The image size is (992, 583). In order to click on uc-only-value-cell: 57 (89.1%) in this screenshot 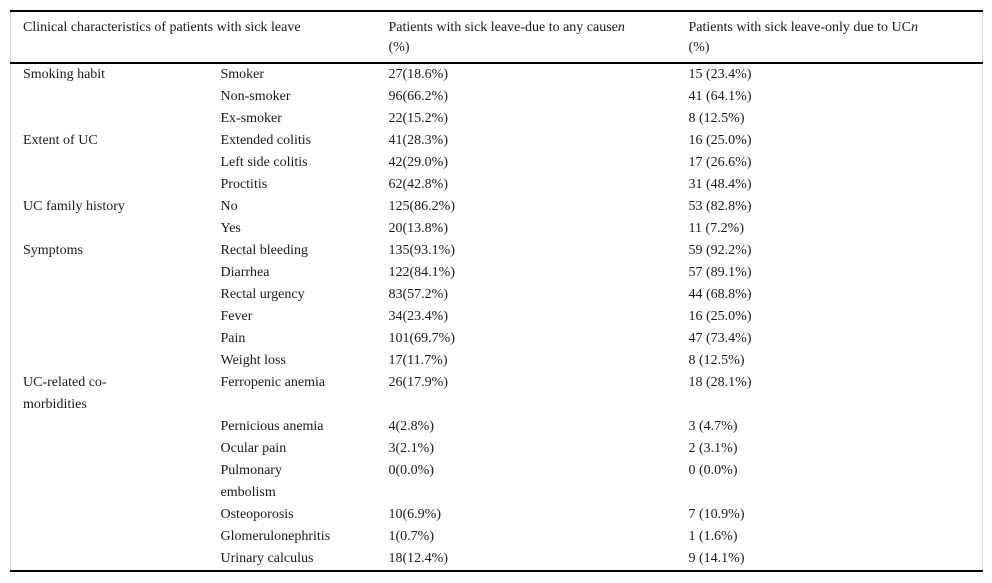, I will do `click(720, 272)`.